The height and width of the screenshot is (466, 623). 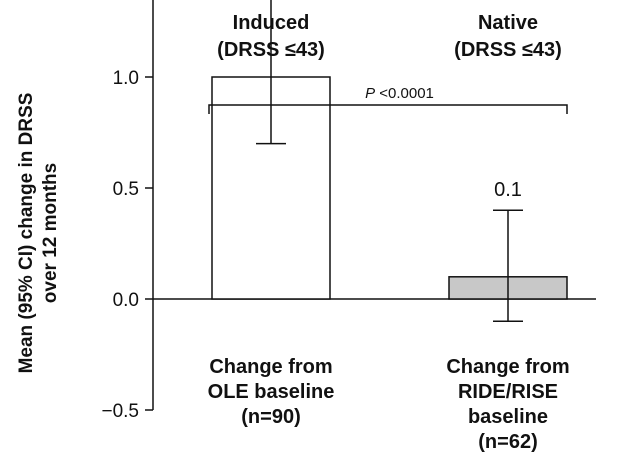 I want to click on y-tick-label: −0.5, so click(x=120, y=411).